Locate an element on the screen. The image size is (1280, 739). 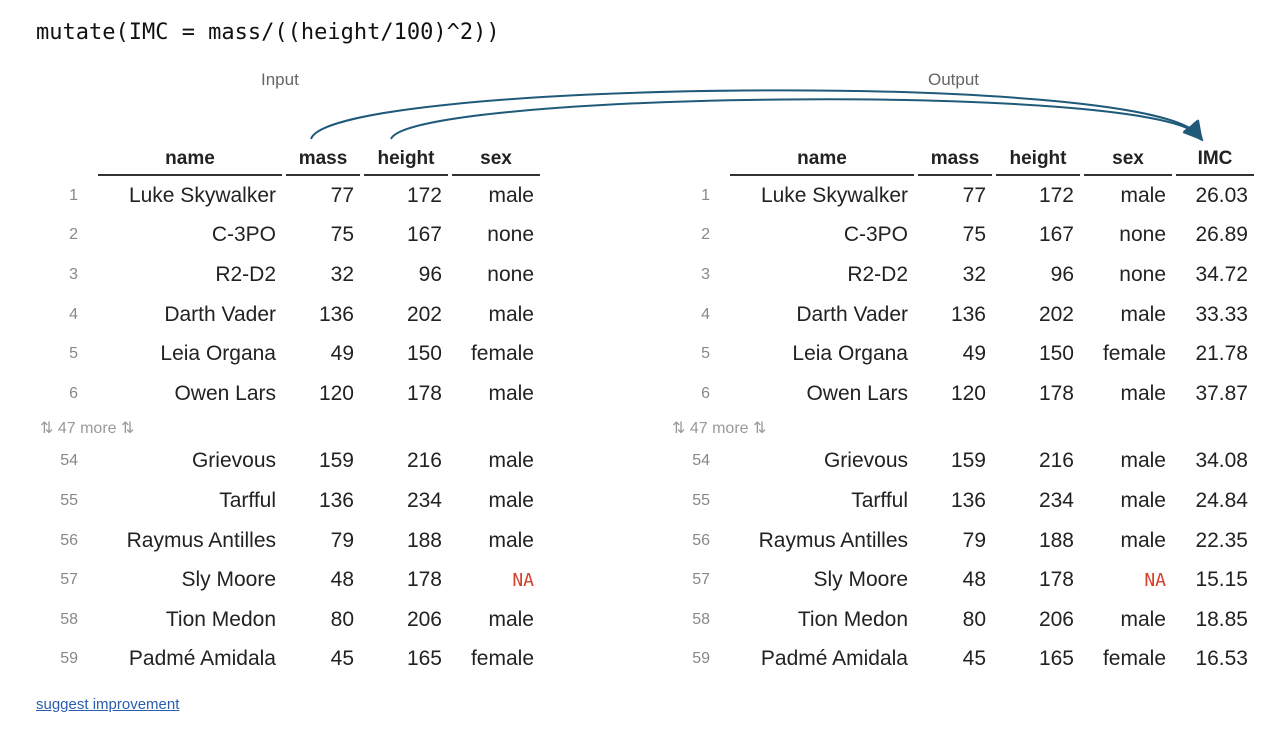
row-number: 59 is located at coordinates (69, 659).